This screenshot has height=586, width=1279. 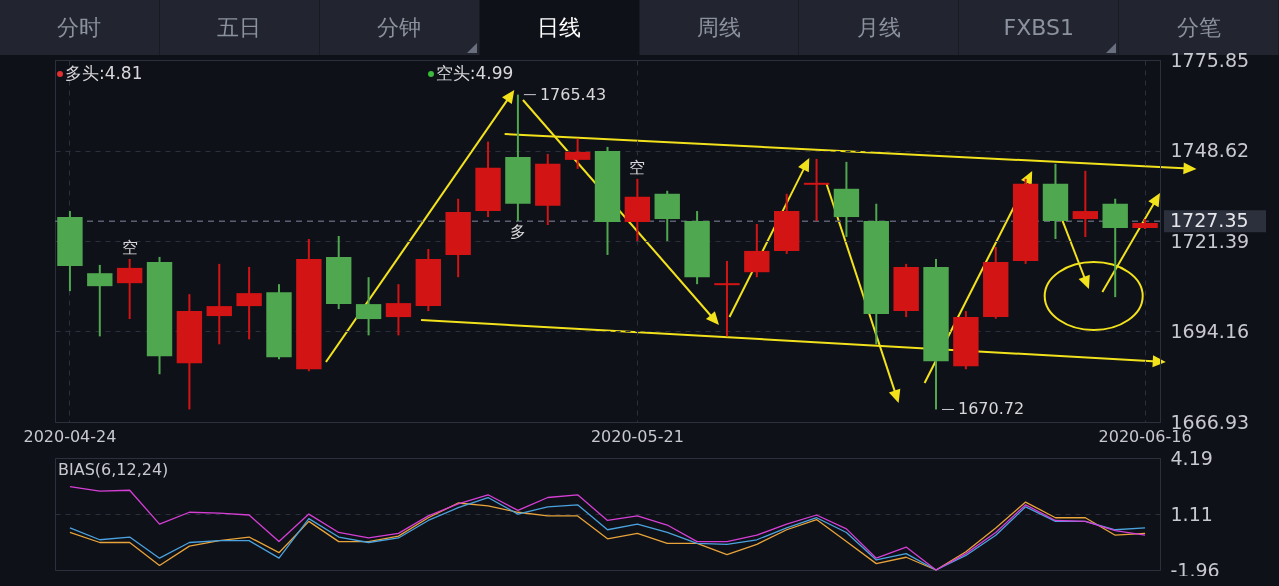 What do you see at coordinates (573, 94) in the screenshot?
I see `annotation: 1765.43` at bounding box center [573, 94].